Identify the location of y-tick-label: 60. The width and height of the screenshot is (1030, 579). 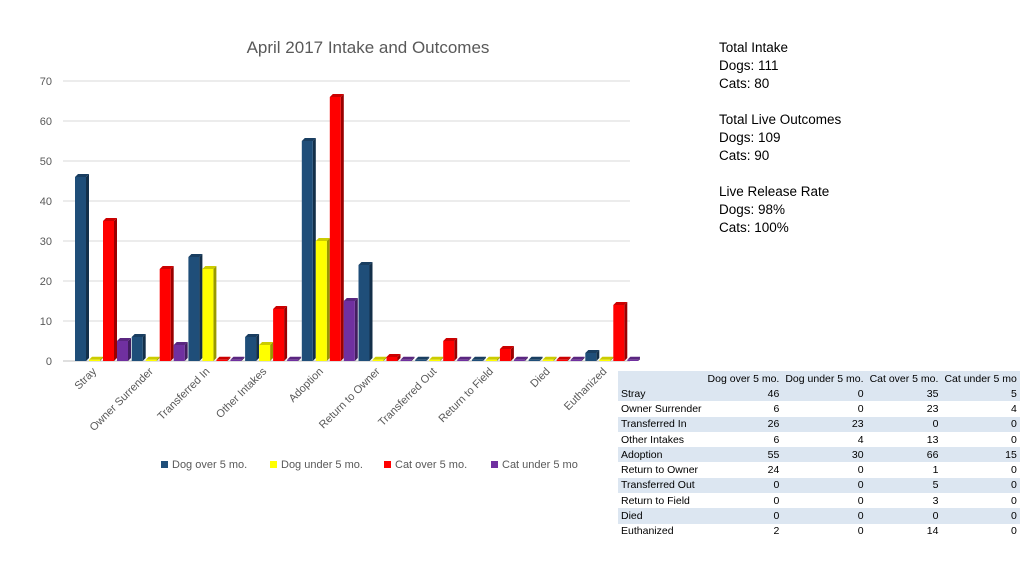
(46, 122).